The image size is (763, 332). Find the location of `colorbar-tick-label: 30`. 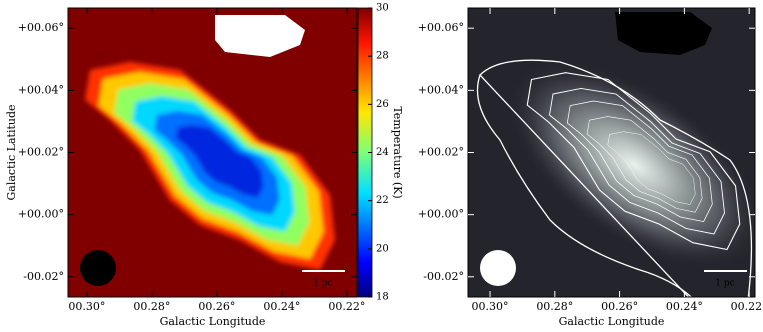

colorbar-tick-label: 30 is located at coordinates (382, 8).